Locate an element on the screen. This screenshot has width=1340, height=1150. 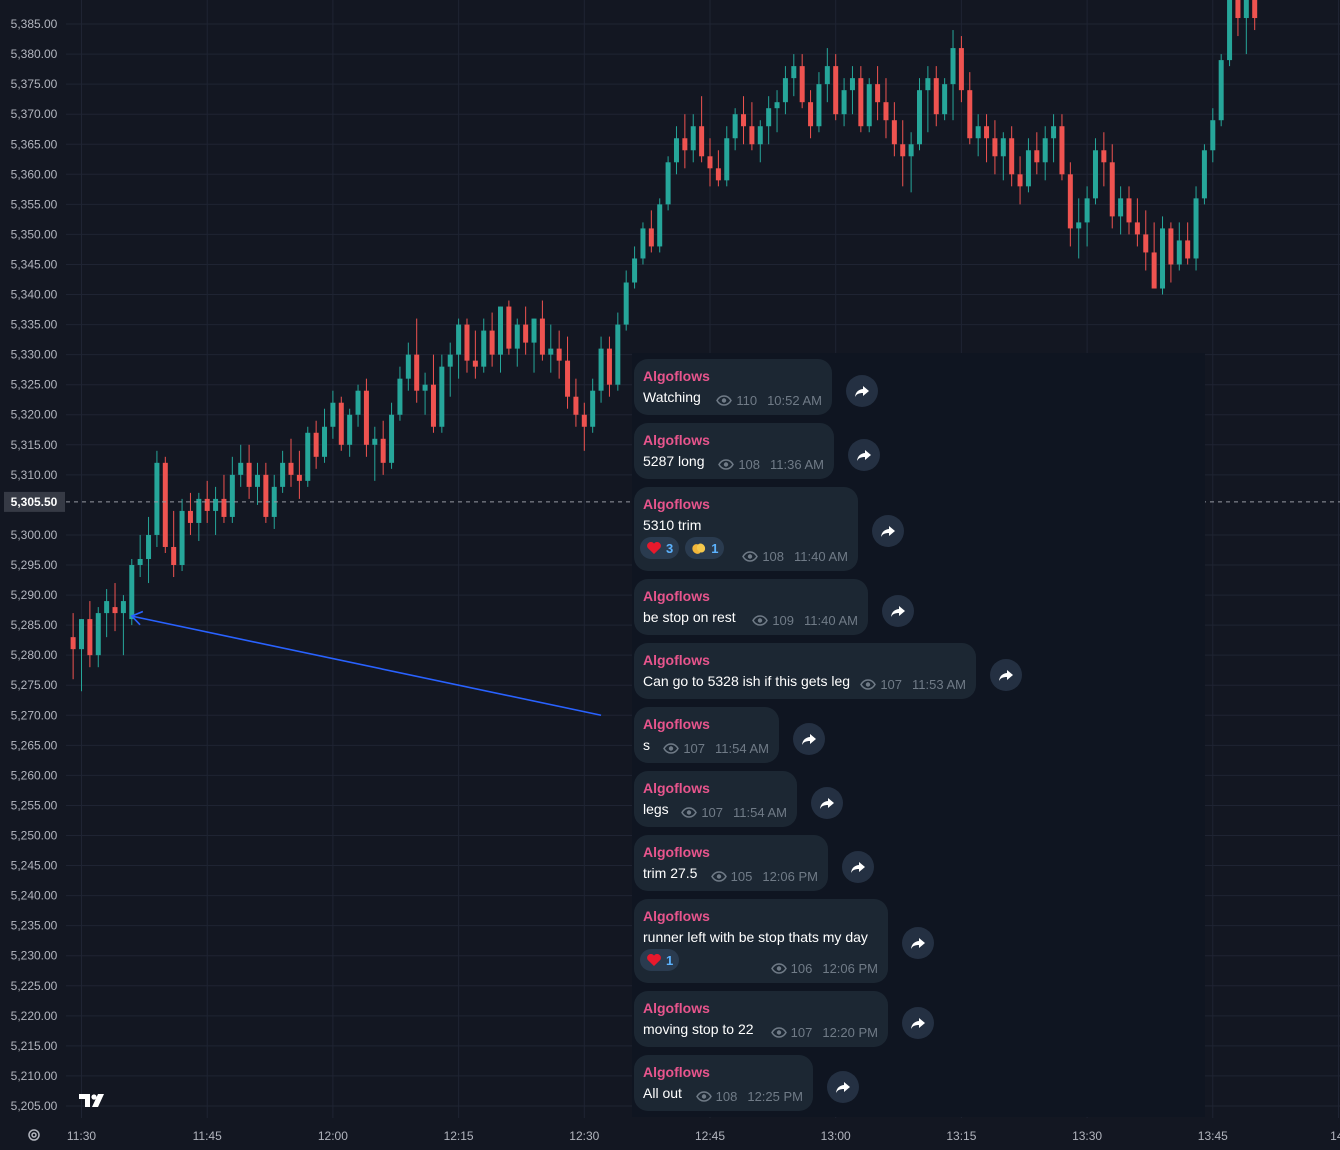
message-text: 5287 long is located at coordinates (674, 461).